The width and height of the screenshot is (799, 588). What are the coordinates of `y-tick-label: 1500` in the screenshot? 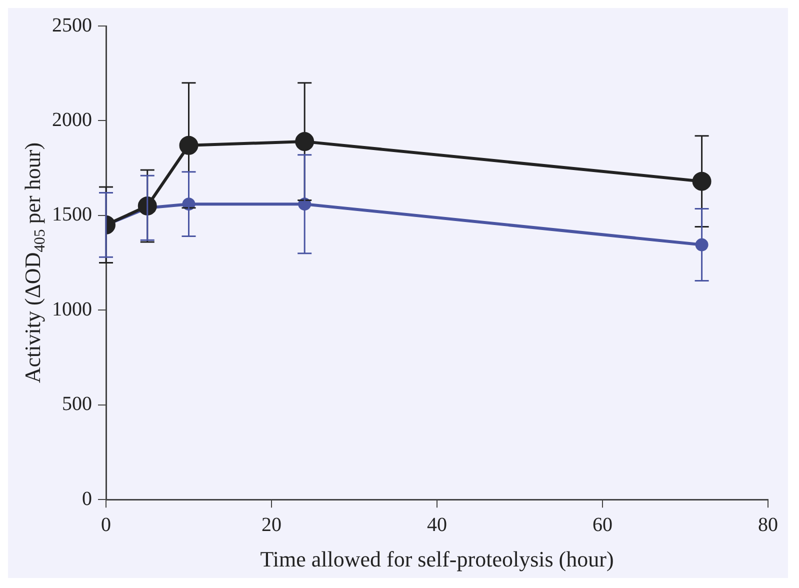 It's located at (72, 215).